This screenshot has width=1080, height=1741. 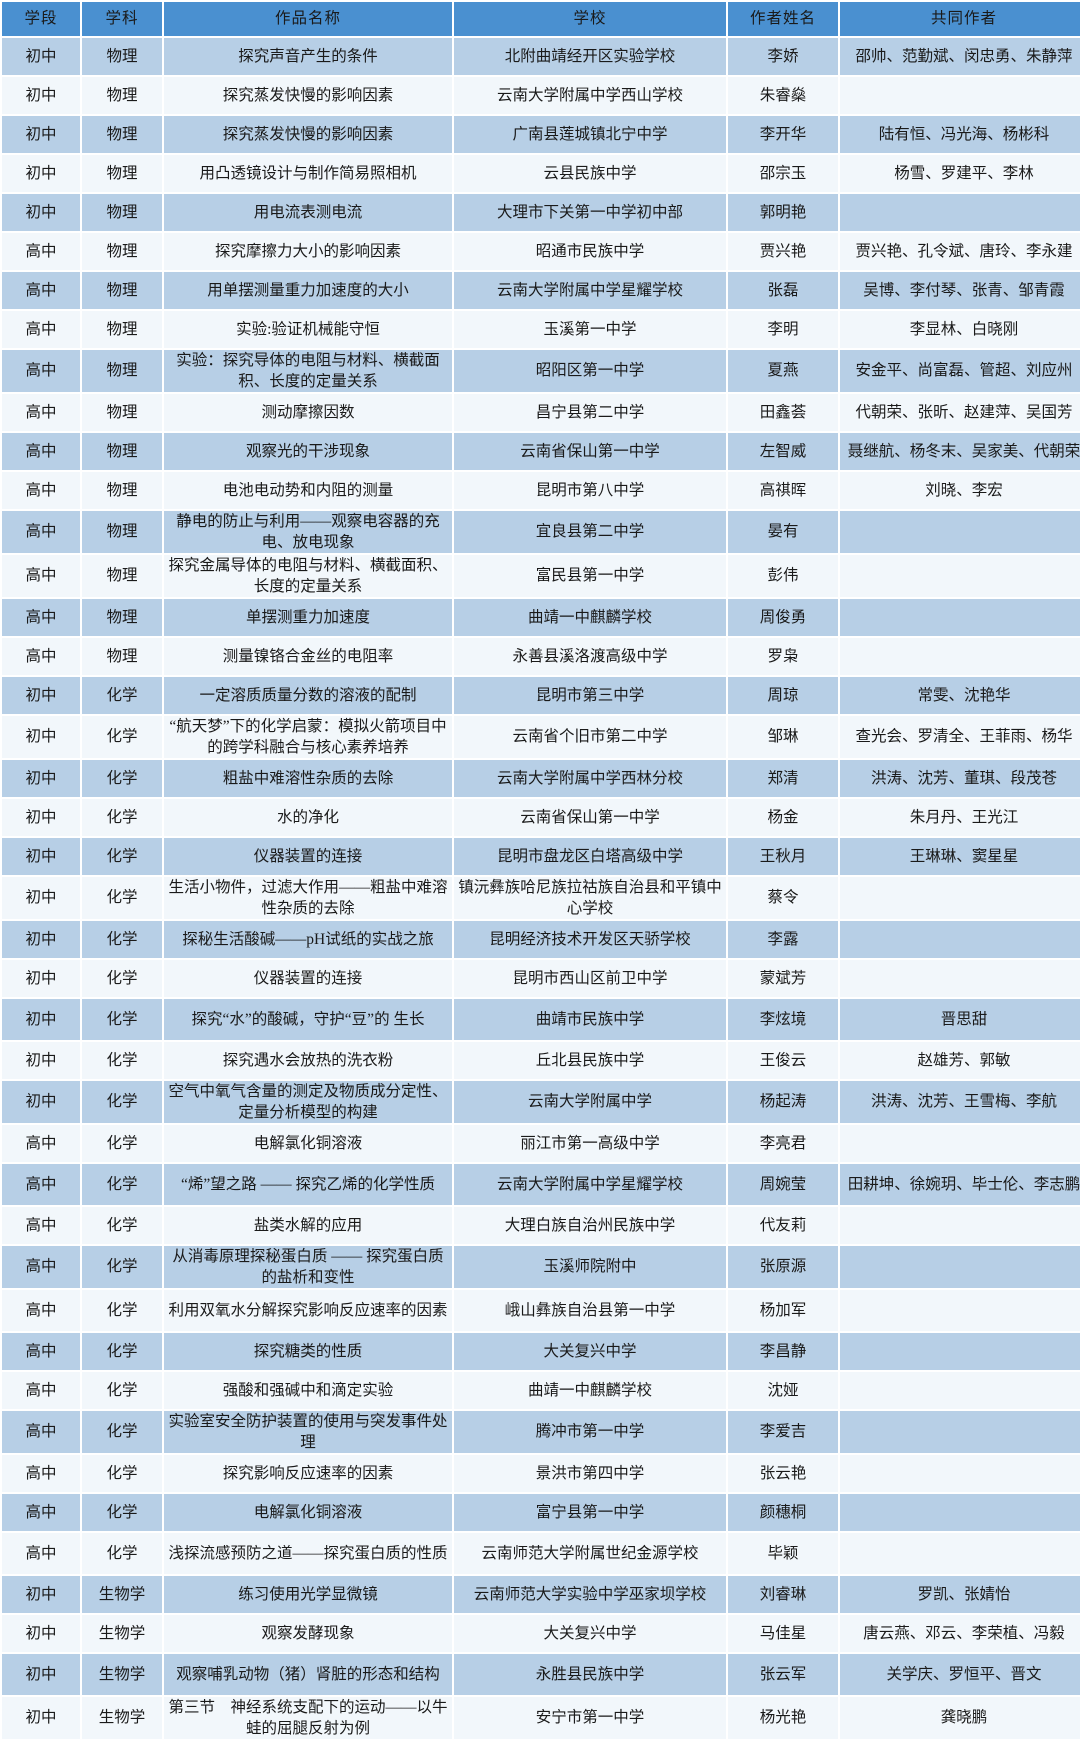 What do you see at coordinates (783, 1310) in the screenshot?
I see `cell-author: 杨加军` at bounding box center [783, 1310].